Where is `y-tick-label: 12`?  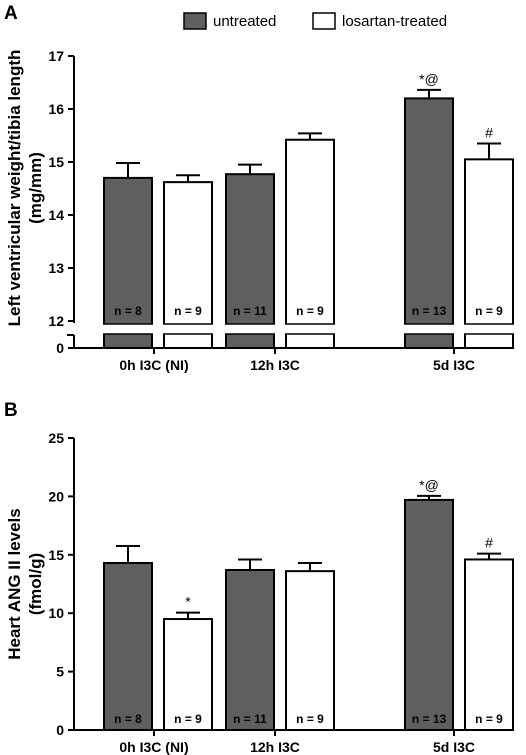
y-tick-label: 12 is located at coordinates (56, 321).